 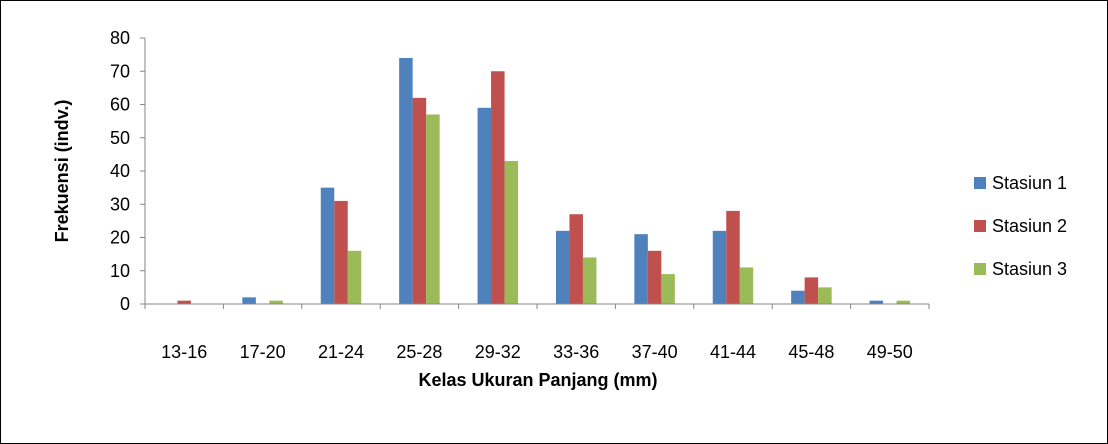 What do you see at coordinates (576, 352) in the screenshot?
I see `x-tick-label: 33-36` at bounding box center [576, 352].